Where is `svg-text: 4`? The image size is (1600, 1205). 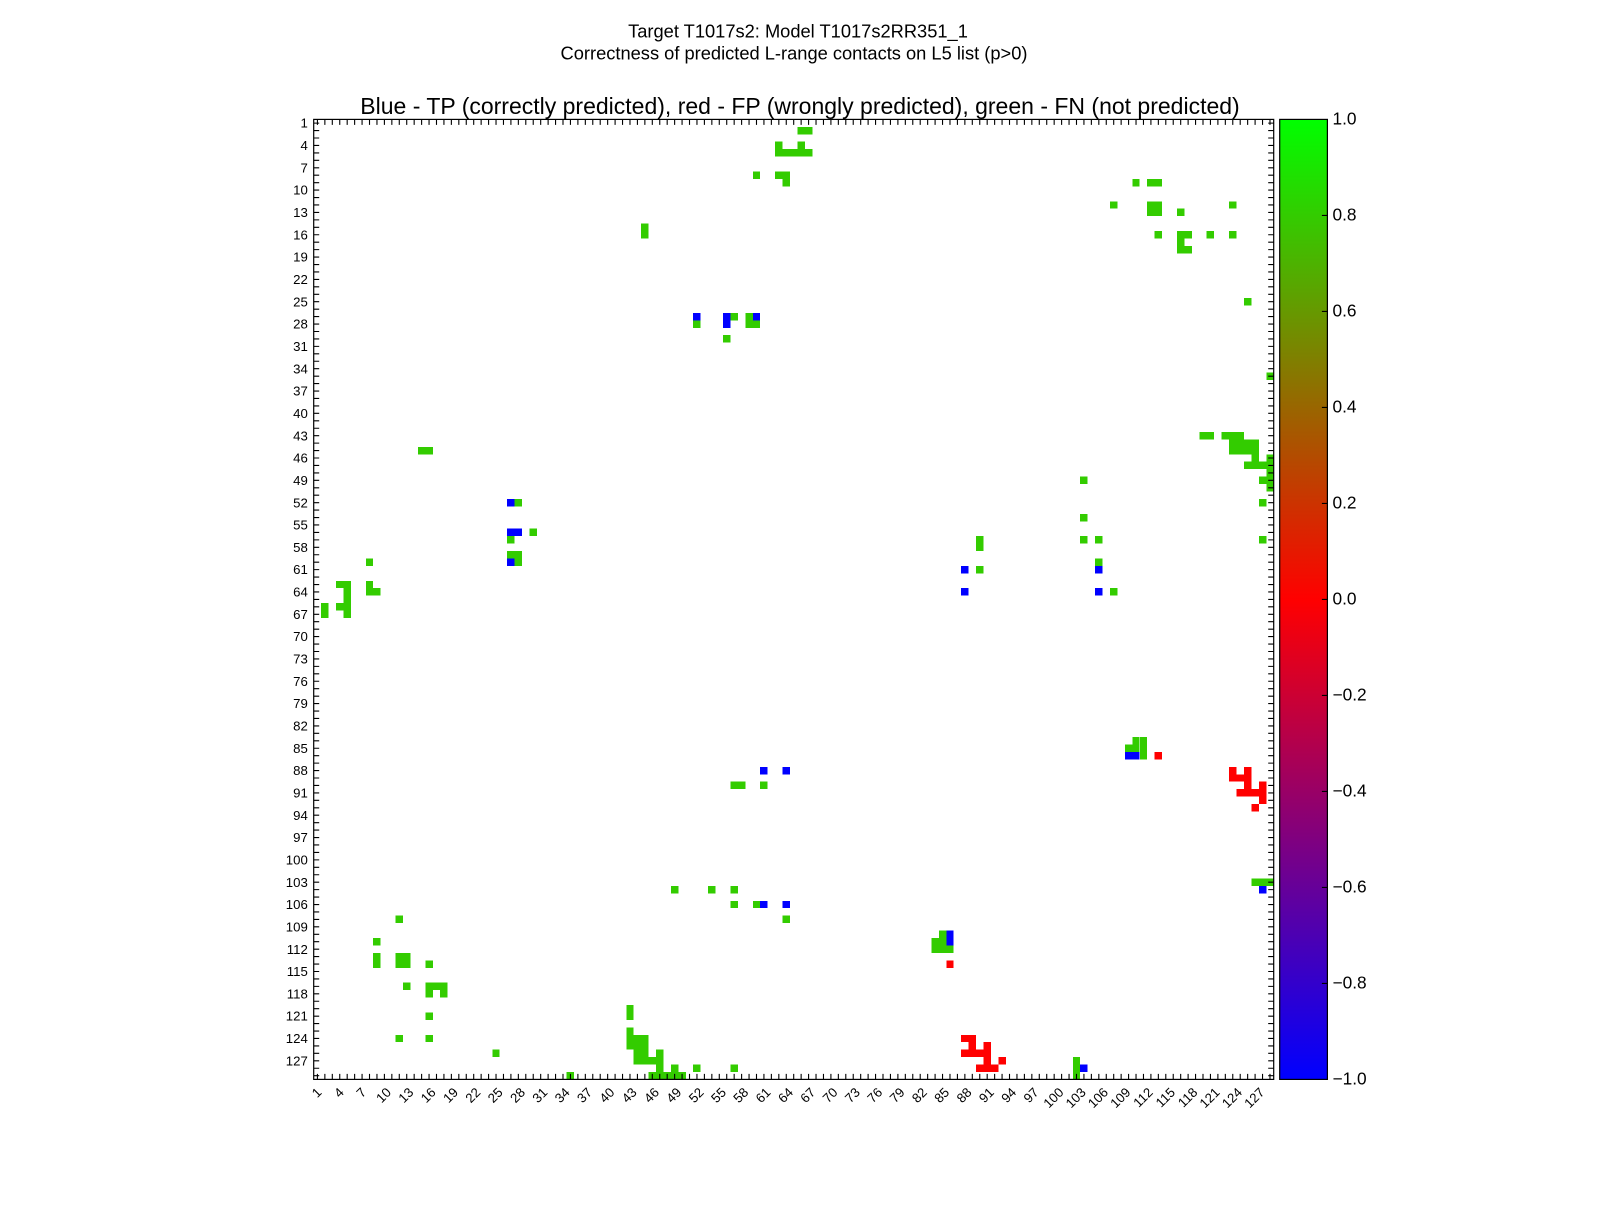 svg-text: 4 is located at coordinates (303, 145).